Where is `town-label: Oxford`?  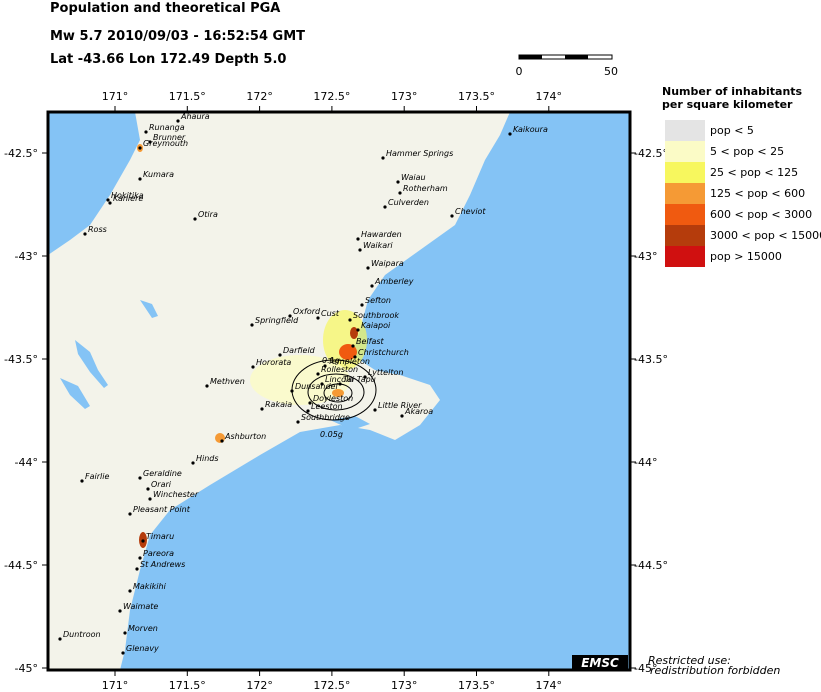 town-label: Oxford is located at coordinates (307, 311).